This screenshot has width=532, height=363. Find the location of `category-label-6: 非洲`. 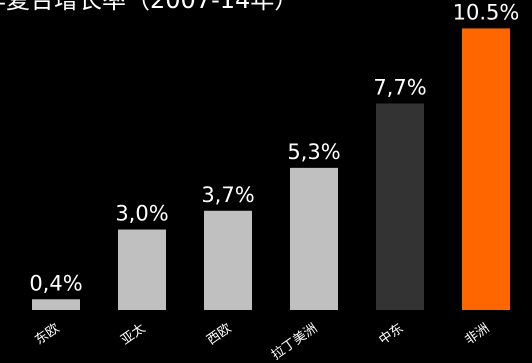

category-label-6: 非洲 is located at coordinates (477, 334).